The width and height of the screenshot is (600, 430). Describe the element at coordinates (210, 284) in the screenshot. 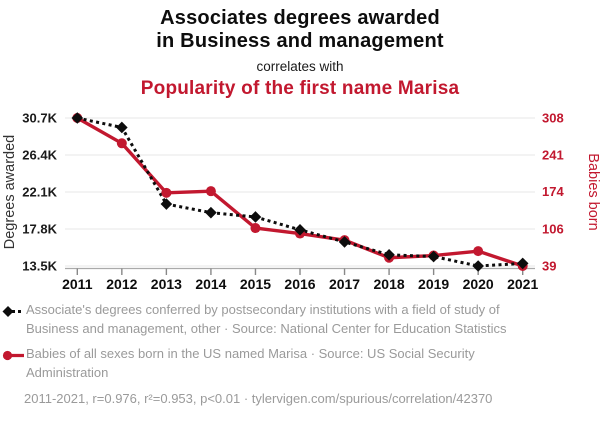

I see `x-tick-label: 2014` at that location.